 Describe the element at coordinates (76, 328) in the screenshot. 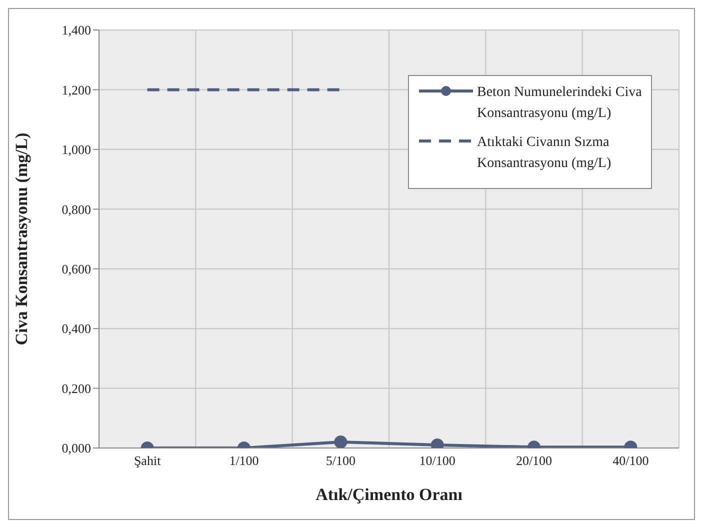

I see `y-tick-label: 0,400` at that location.